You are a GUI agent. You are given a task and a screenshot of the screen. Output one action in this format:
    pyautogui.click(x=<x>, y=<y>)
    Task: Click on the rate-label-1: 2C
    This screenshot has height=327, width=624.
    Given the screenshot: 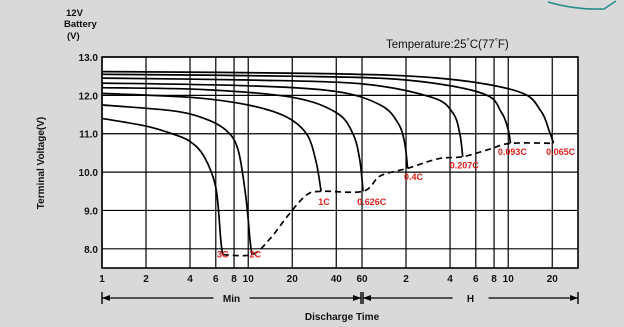 What is the action you would take?
    pyautogui.click(x=256, y=254)
    